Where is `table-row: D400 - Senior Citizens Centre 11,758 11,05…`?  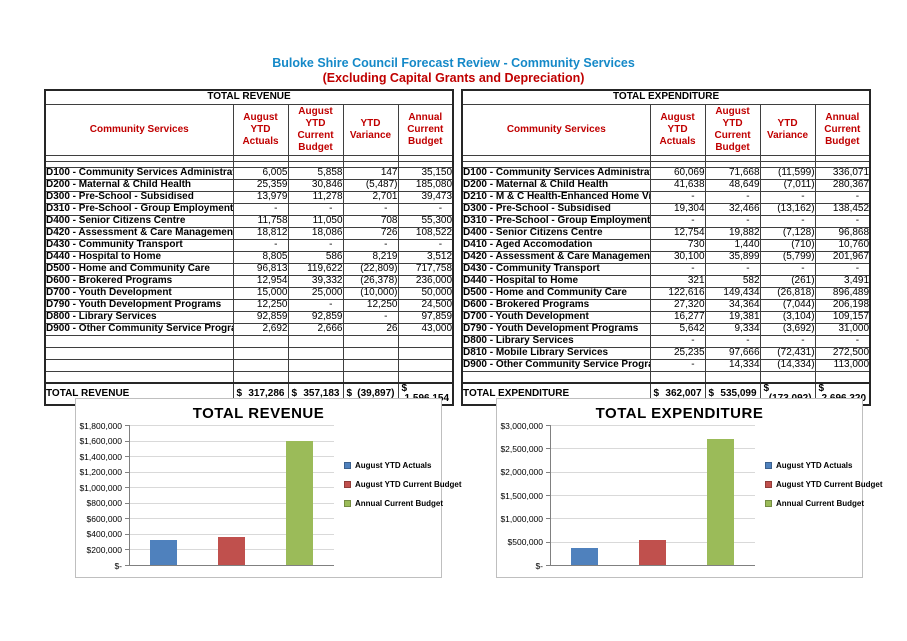 table-row: D400 - Senior Citizens Centre 11,758 11,05… is located at coordinates (249, 221).